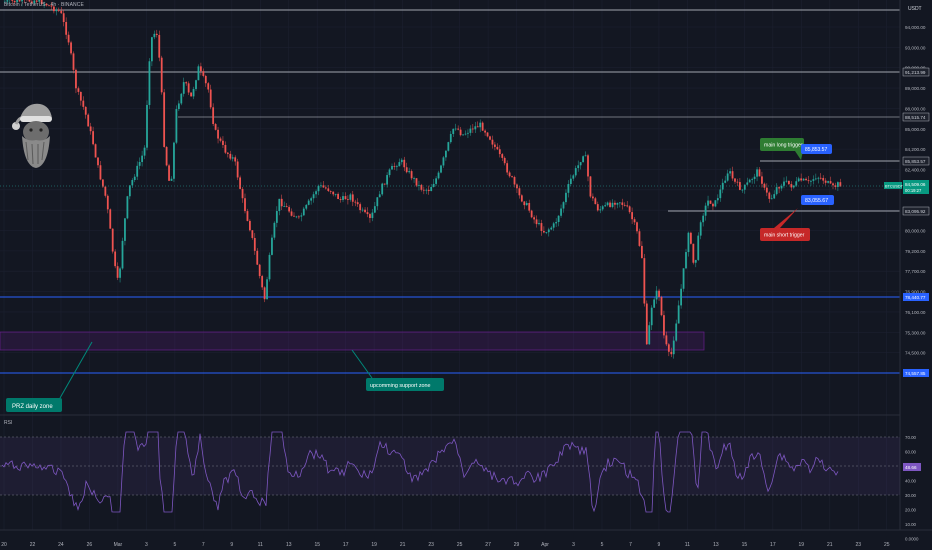  I want to click on svg-text: main long trigger, so click(783, 146).